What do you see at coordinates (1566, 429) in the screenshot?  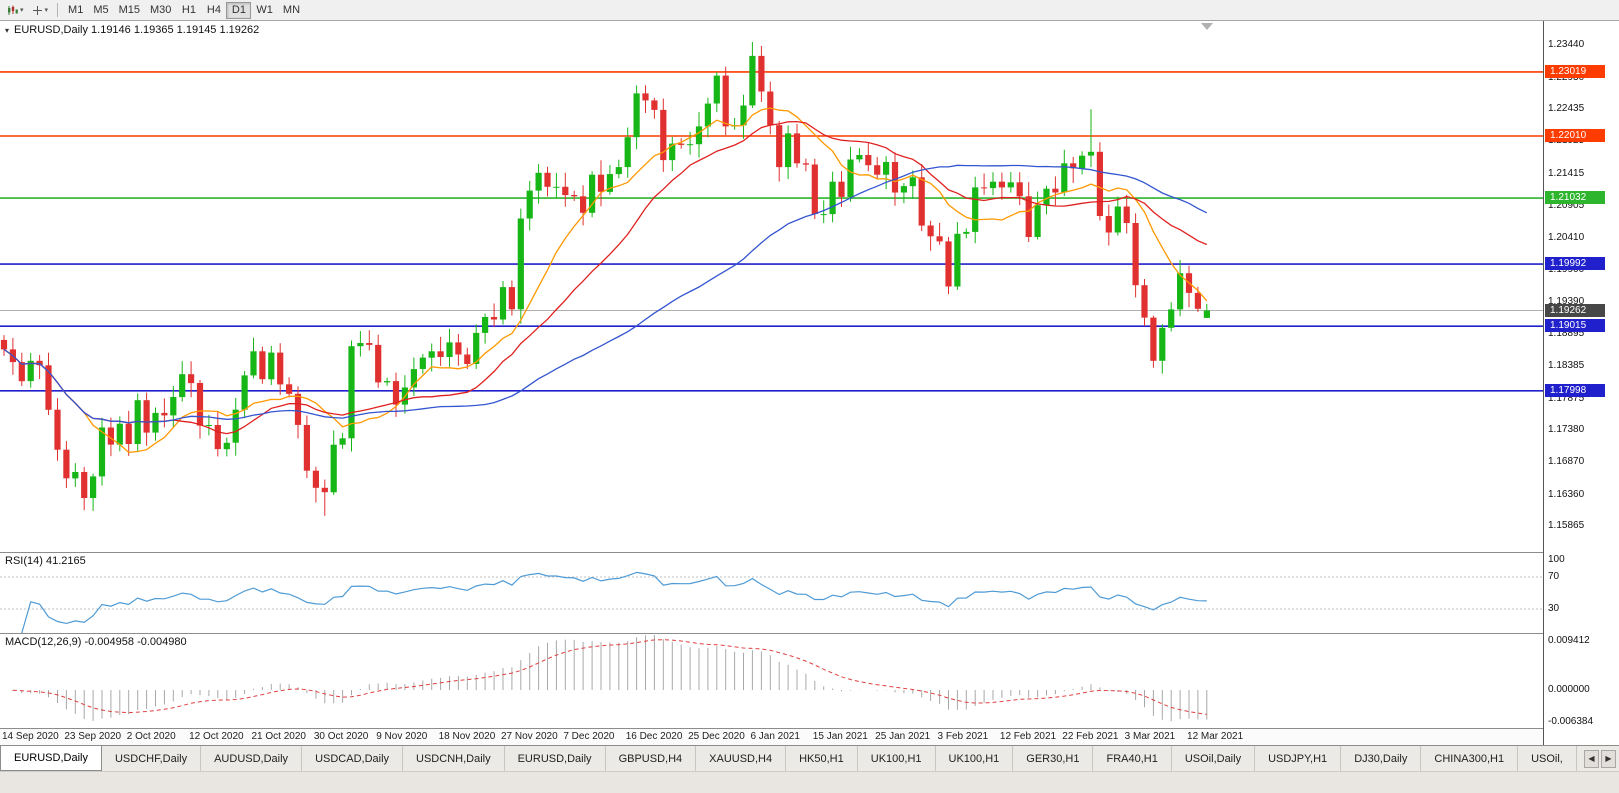 I see `price-tick-label: 1.17380` at bounding box center [1566, 429].